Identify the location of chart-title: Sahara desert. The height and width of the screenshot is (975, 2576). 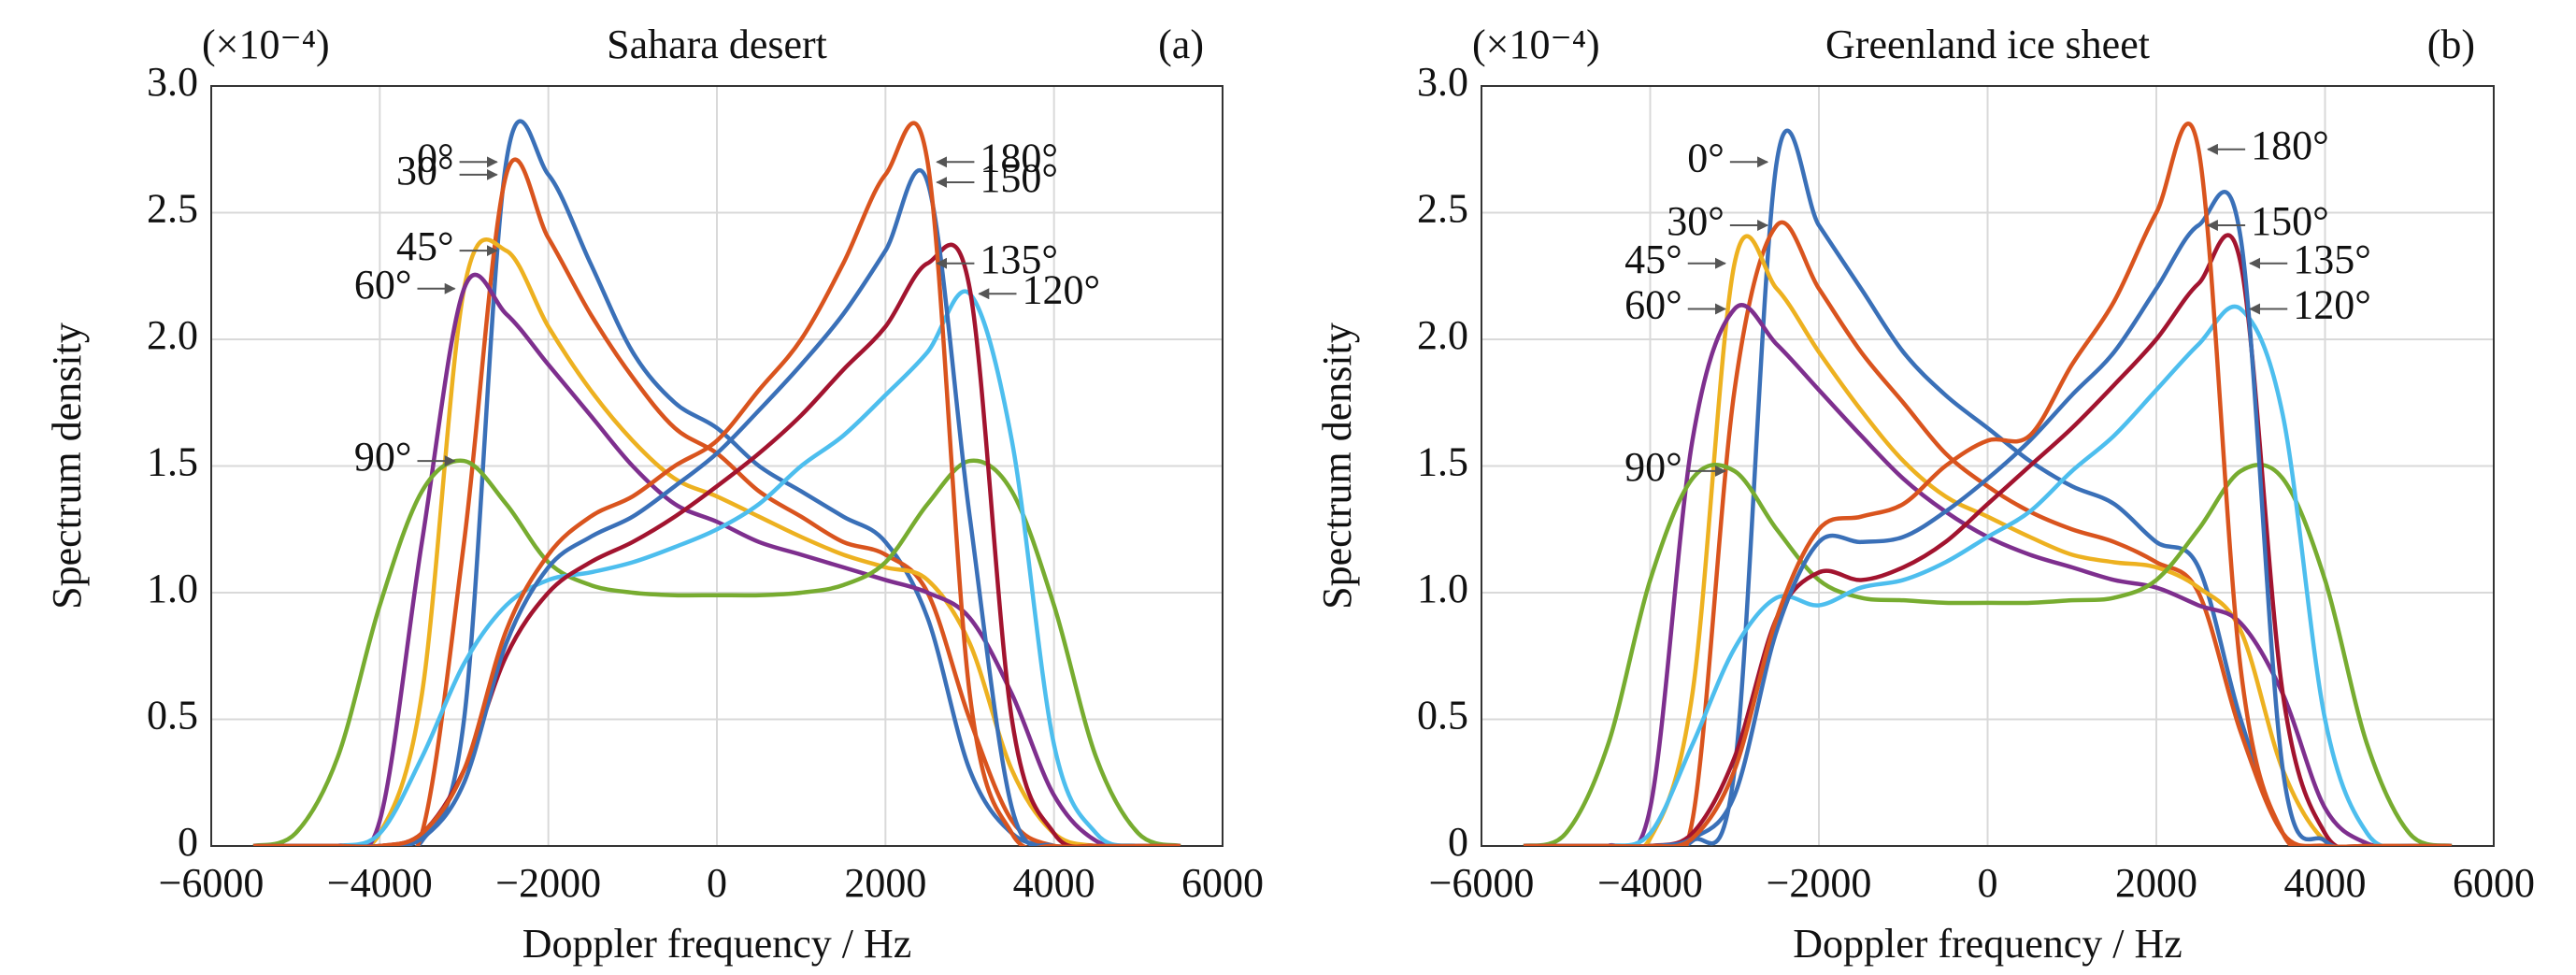
(717, 45).